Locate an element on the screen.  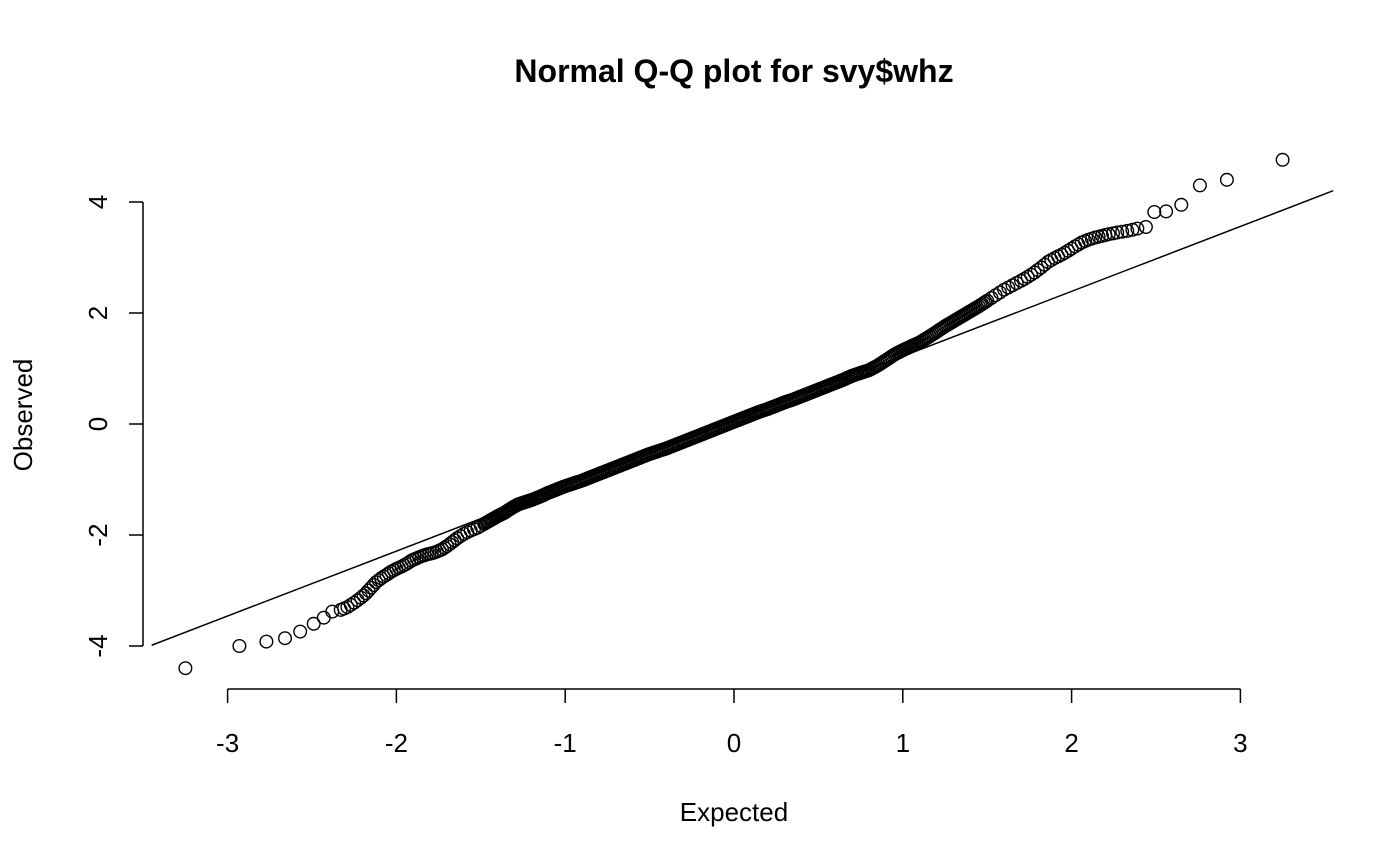
y-axis-label: Observed is located at coordinates (23, 415).